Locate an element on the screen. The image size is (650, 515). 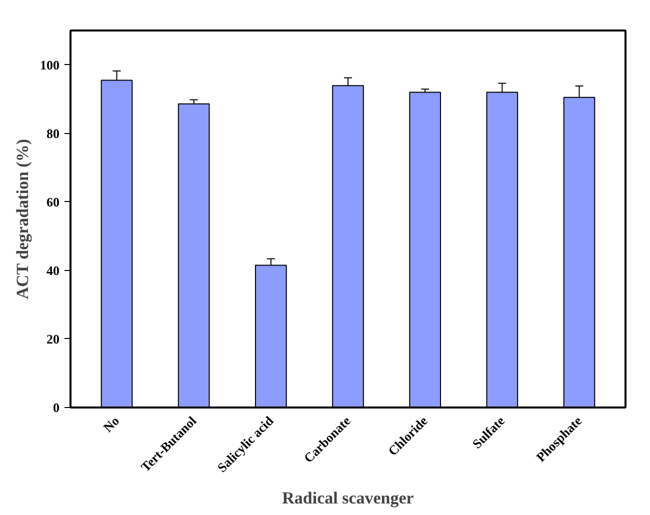
y-axis-title: ACT degradation (%) is located at coordinates (22, 219).